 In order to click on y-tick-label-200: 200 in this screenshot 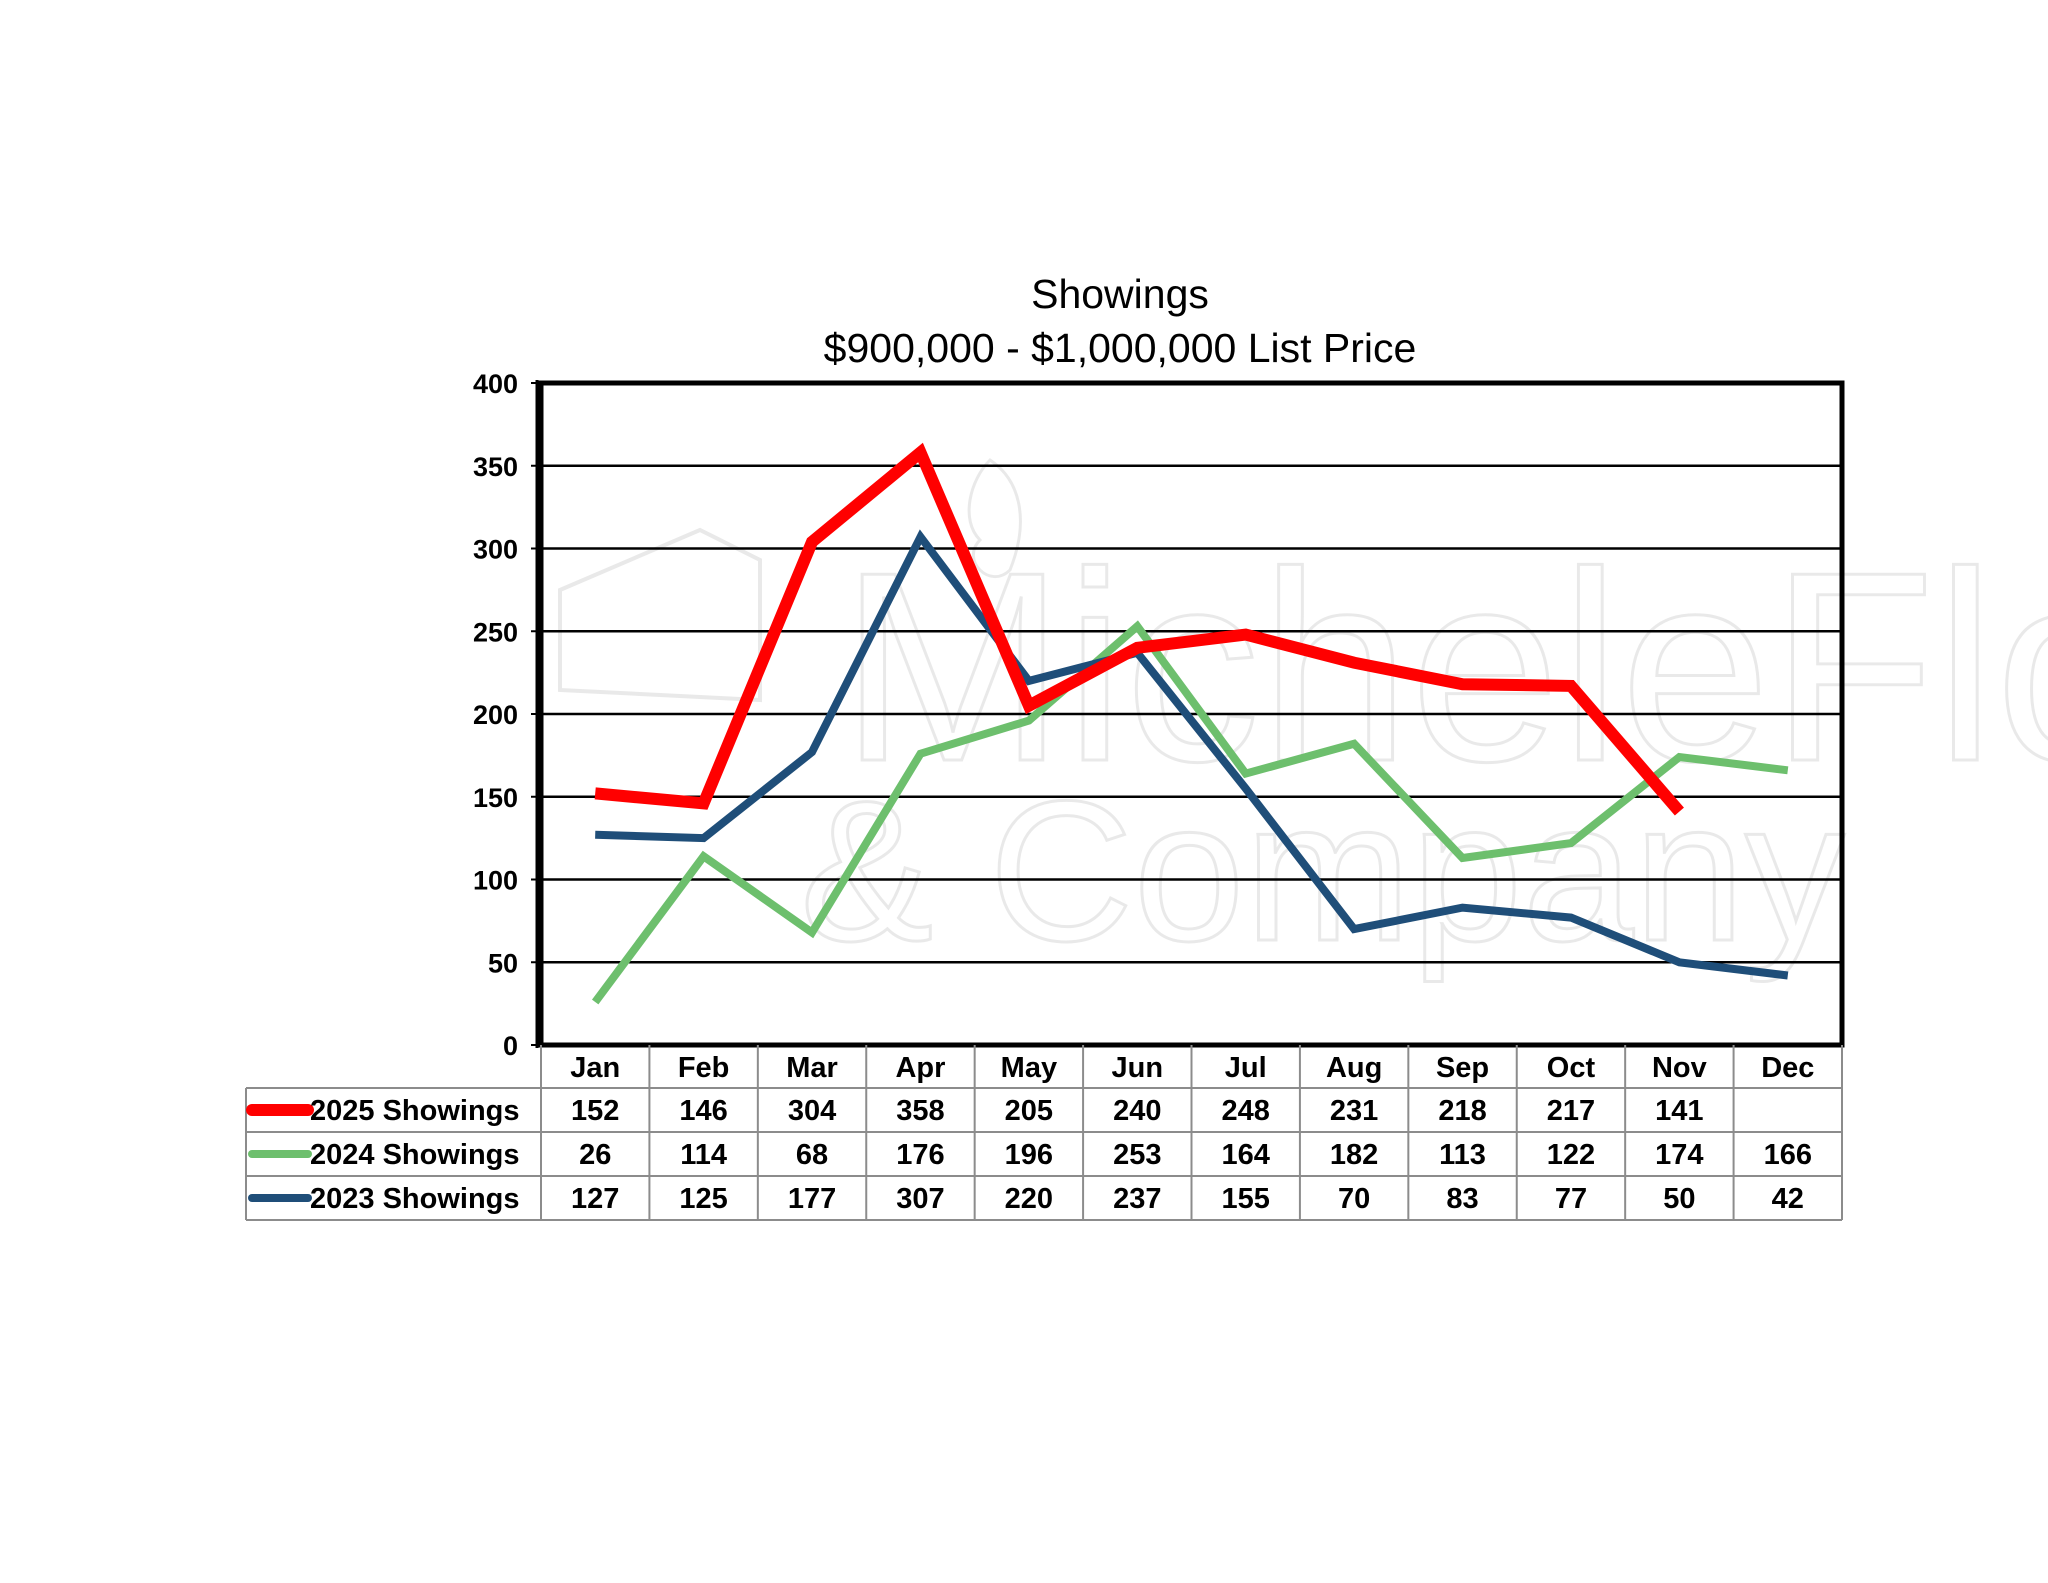, I will do `click(495, 715)`.